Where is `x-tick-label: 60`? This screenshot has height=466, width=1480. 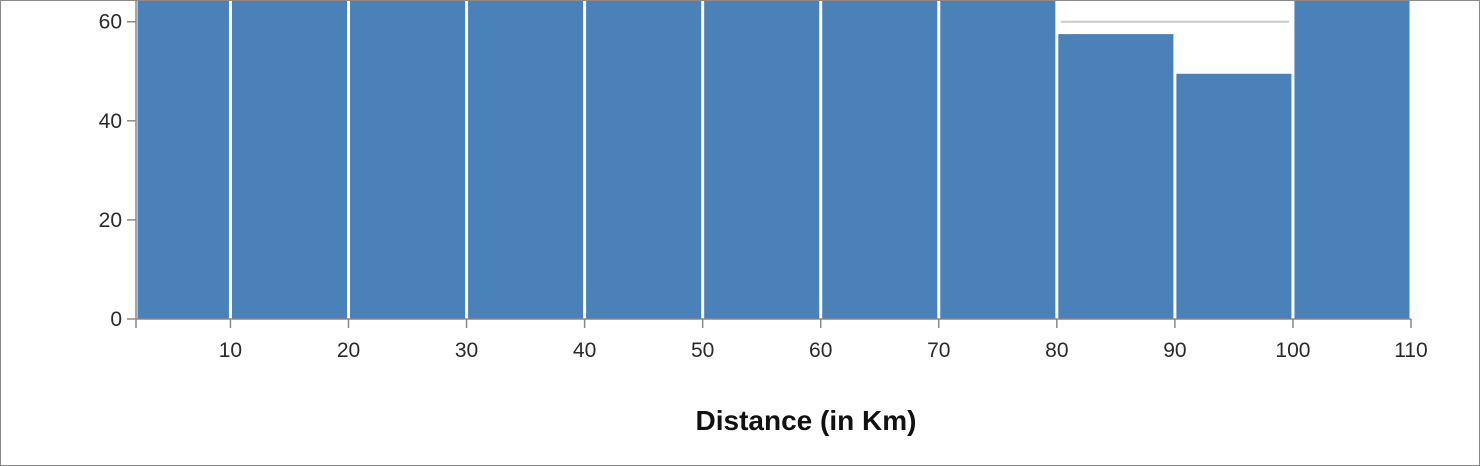
x-tick-label: 60 is located at coordinates (820, 350).